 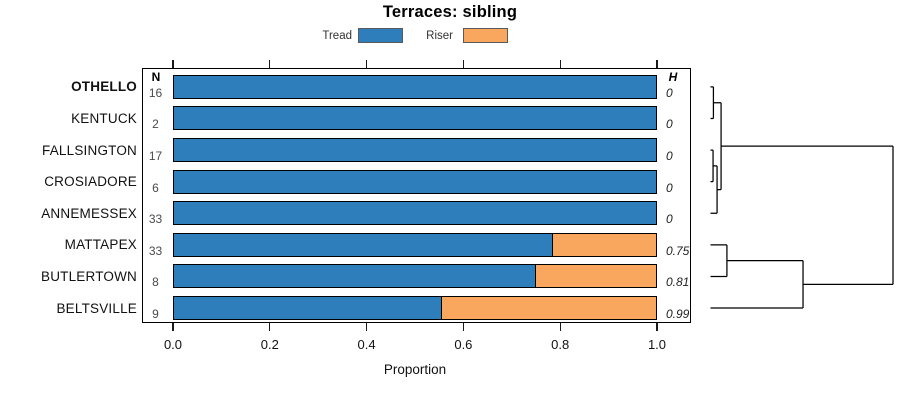 I want to click on legend-swatch-riser, so click(x=485, y=35).